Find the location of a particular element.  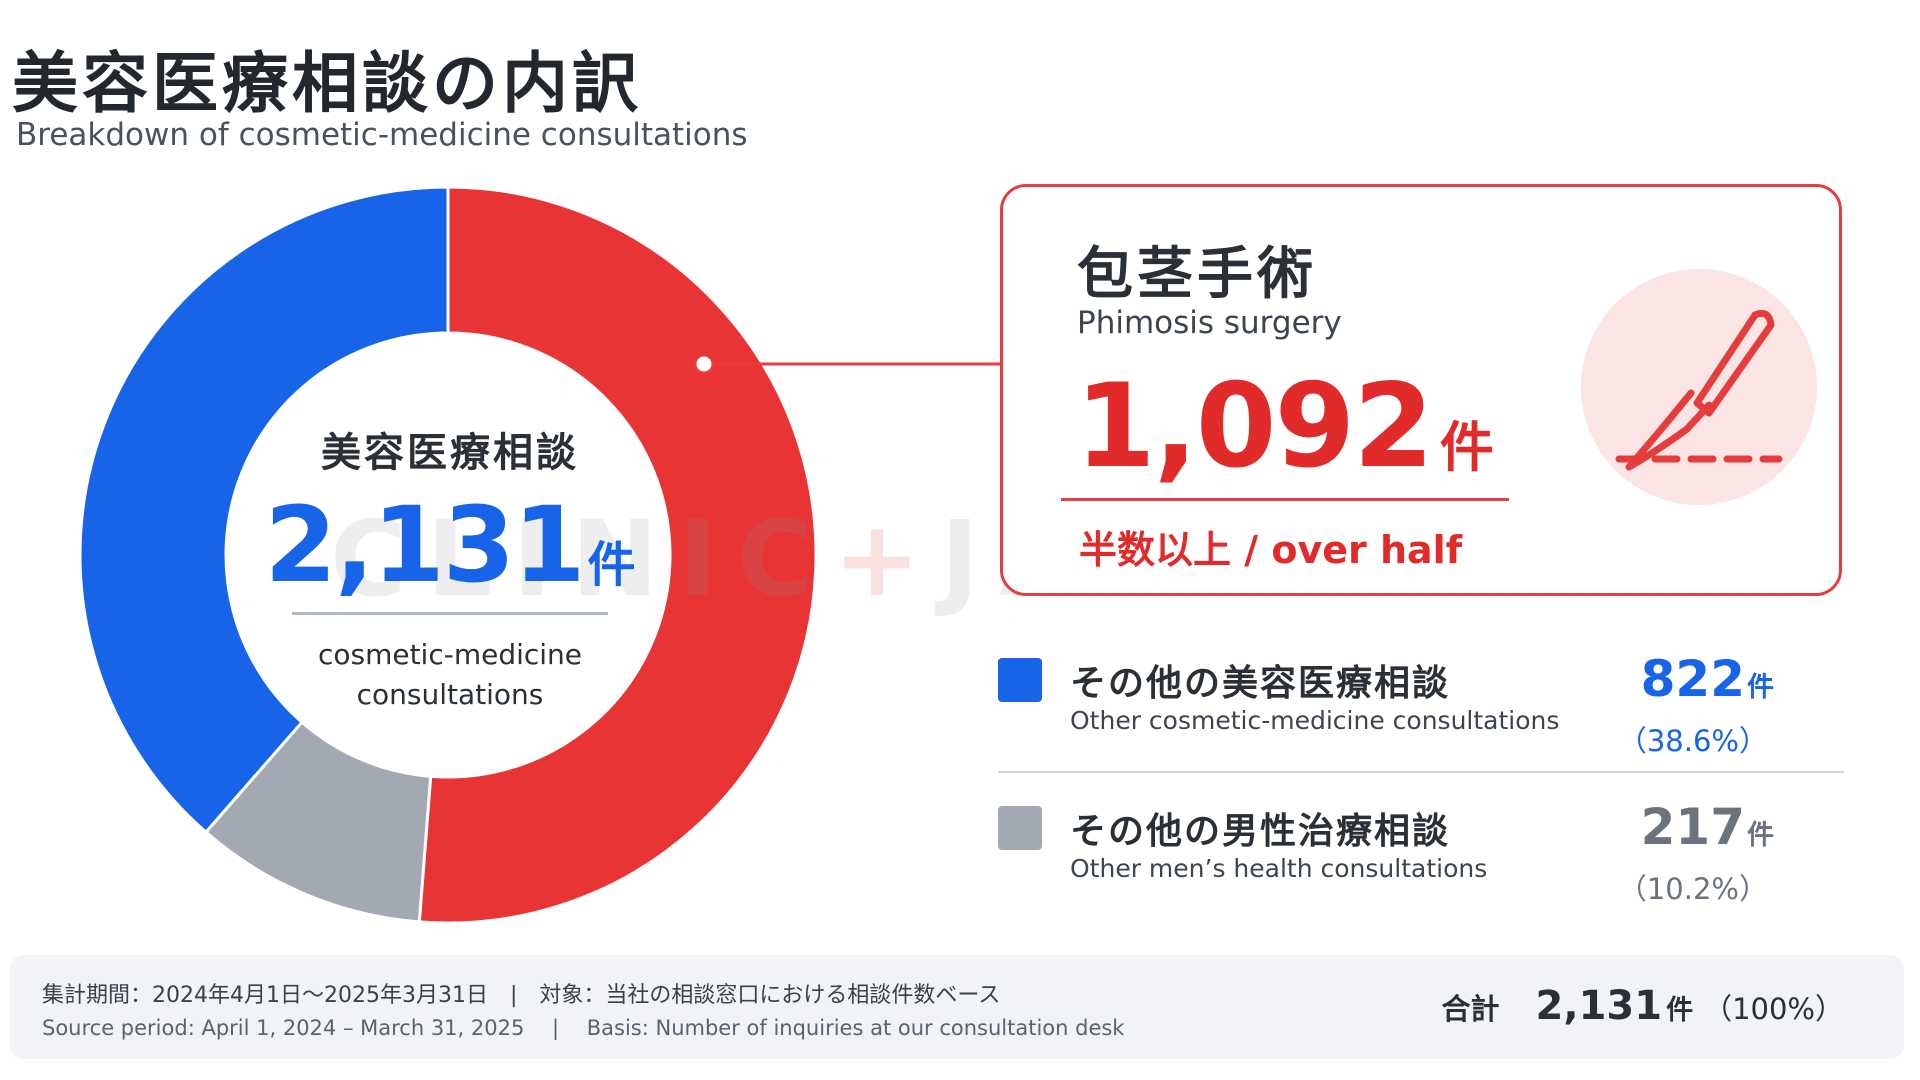

footer-total-percent: （100%） is located at coordinates (1773, 1009).